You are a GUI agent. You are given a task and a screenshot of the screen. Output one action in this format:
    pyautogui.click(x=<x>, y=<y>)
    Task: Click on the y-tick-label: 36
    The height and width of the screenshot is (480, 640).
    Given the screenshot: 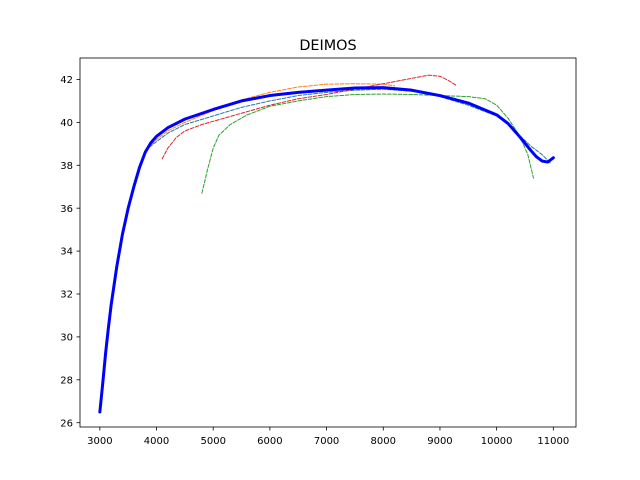 What is the action you would take?
    pyautogui.click(x=66, y=209)
    